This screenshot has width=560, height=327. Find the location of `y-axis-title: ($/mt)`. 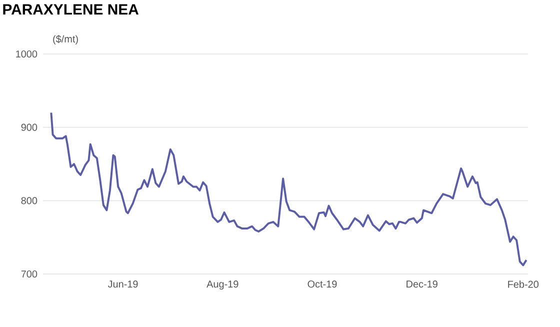

y-axis-title: ($/mt) is located at coordinates (65, 39).